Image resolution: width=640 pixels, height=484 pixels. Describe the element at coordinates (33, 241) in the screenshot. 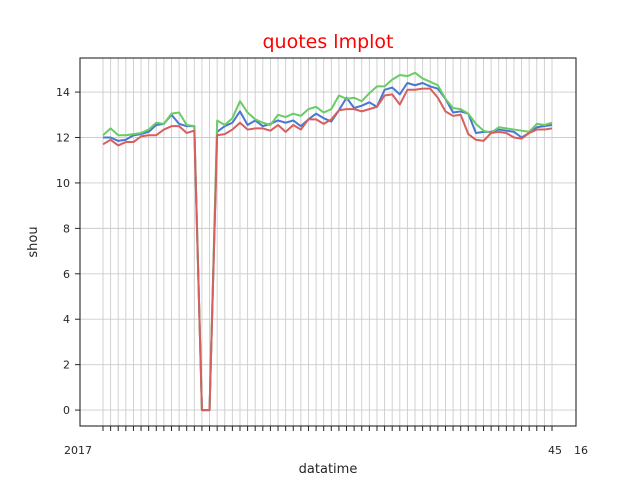

I see `y-axis-label: shou` at that location.